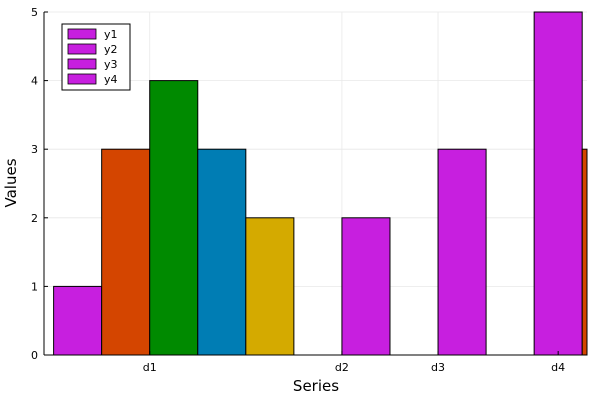 The image size is (600, 404). I want to click on x-tick-label: d2, so click(342, 367).